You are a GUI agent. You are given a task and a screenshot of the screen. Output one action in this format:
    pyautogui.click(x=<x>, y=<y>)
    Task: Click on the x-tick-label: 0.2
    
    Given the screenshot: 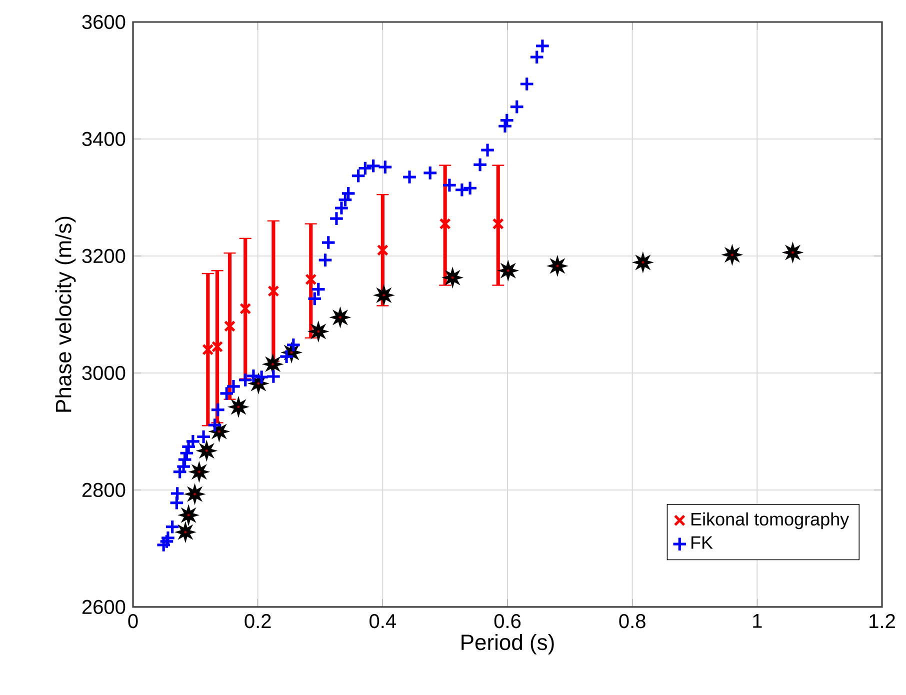 What is the action you would take?
    pyautogui.click(x=257, y=621)
    